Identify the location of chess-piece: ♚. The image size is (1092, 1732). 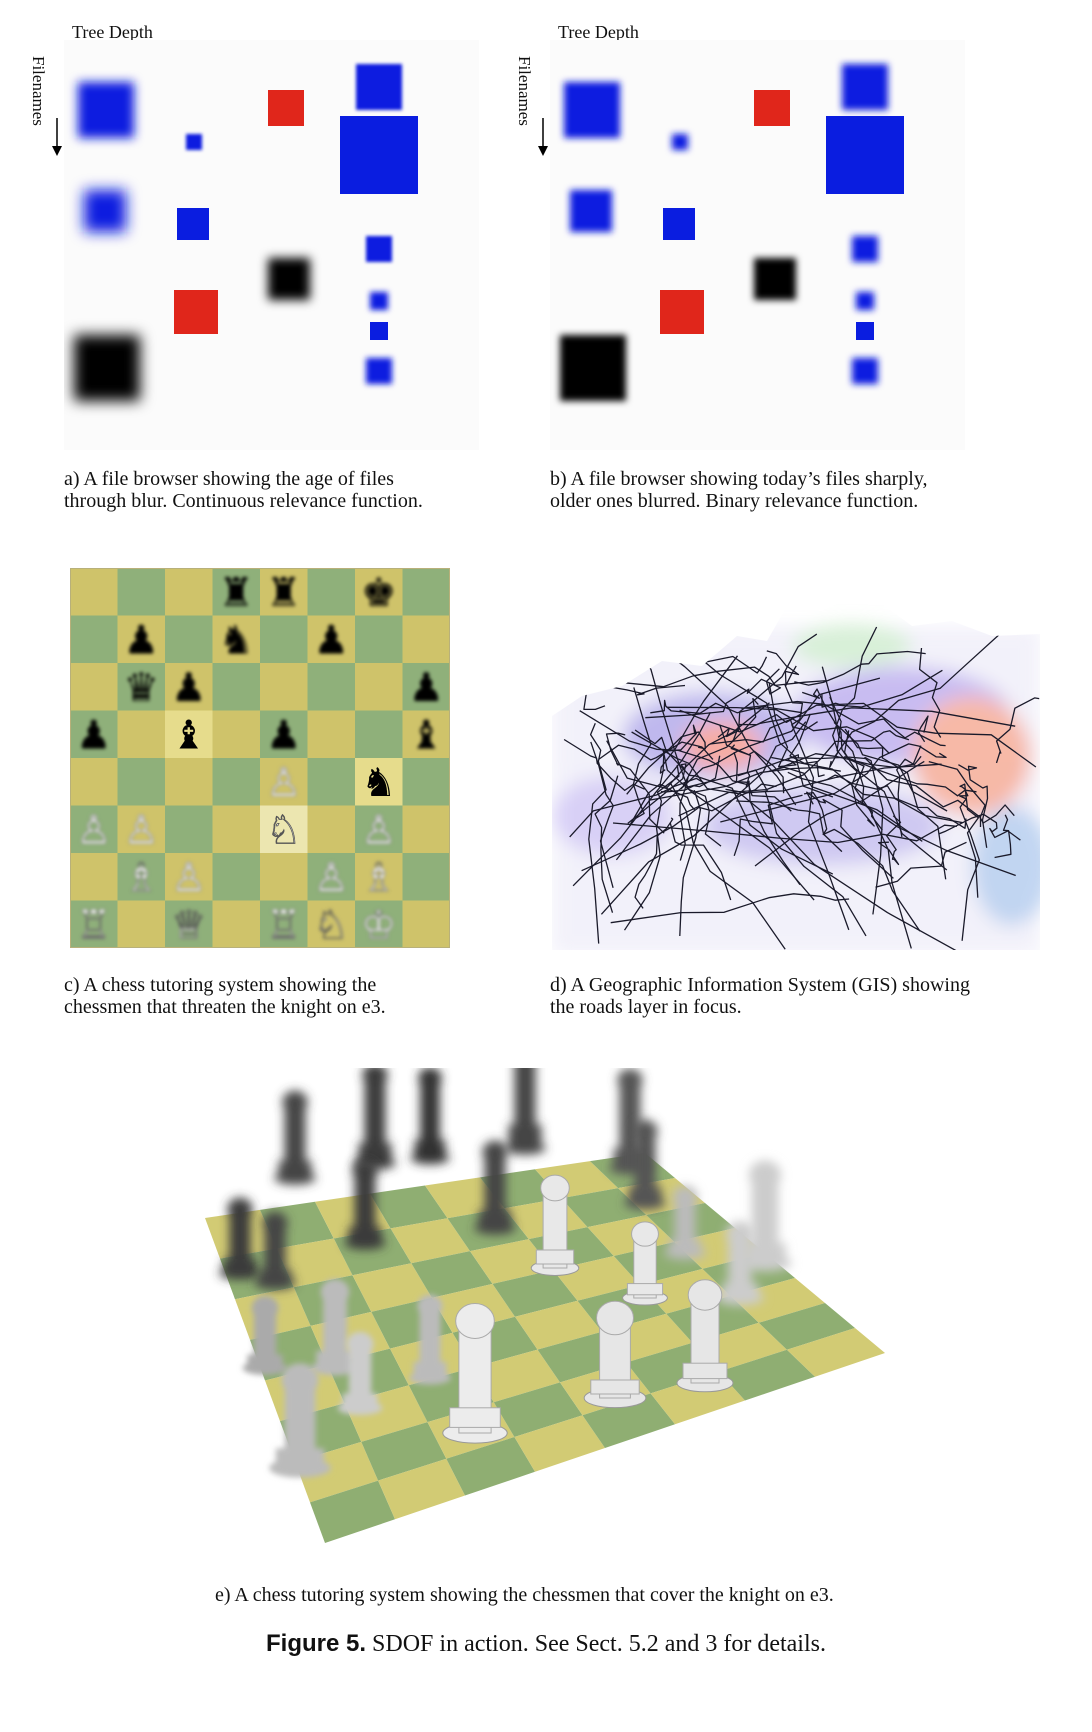
(378, 593).